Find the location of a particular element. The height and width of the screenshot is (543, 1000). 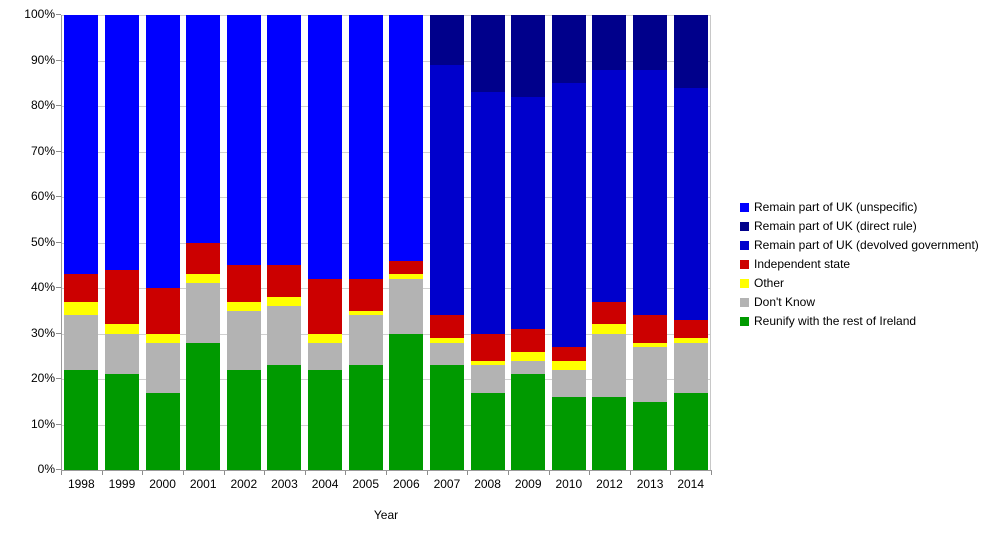

legend-label: Independent state is located at coordinates (802, 264).